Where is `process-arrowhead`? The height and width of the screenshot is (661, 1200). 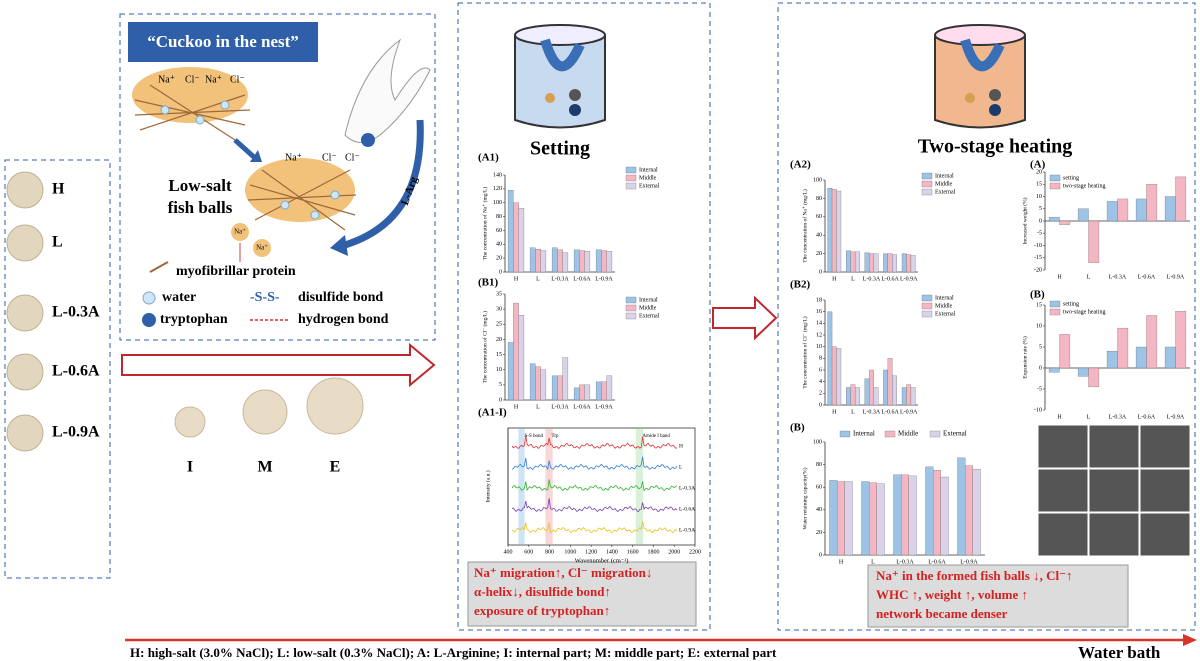
process-arrowhead is located at coordinates (1190, 640).